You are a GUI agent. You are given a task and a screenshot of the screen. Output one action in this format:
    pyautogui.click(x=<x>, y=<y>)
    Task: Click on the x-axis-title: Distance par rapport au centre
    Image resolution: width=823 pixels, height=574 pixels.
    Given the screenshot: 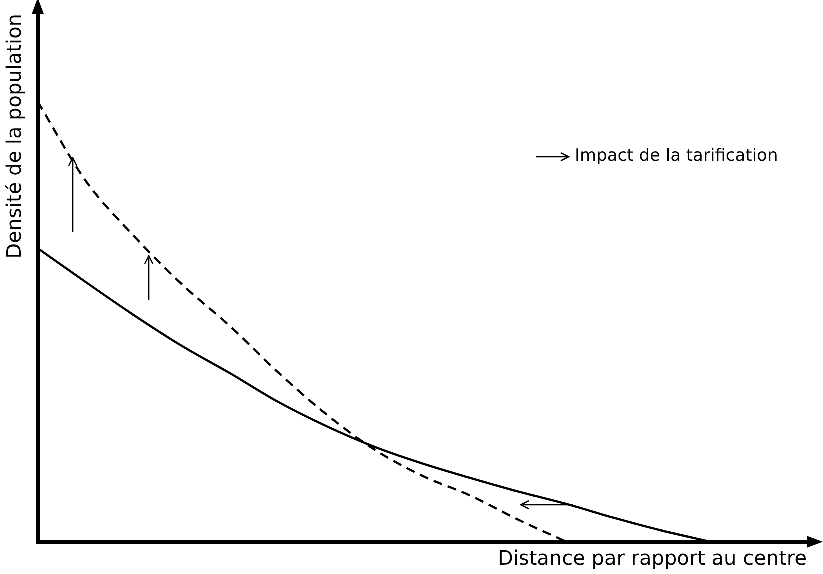 What is the action you would take?
    pyautogui.click(x=652, y=558)
    